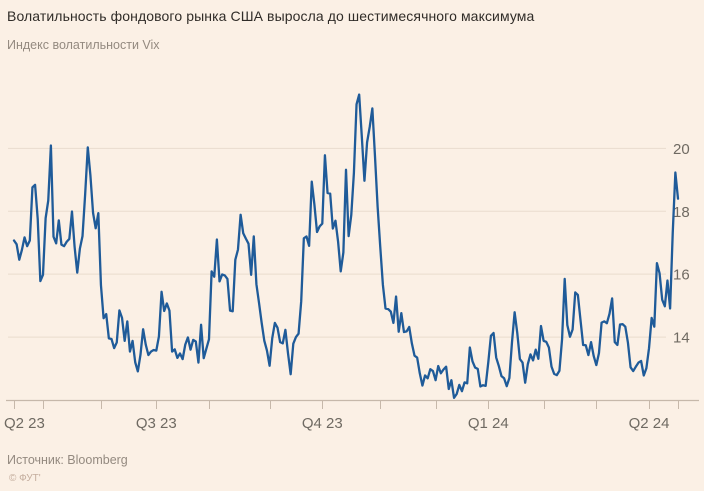 The height and width of the screenshot is (491, 704). I want to click on y-tick-label: 14, so click(681, 338).